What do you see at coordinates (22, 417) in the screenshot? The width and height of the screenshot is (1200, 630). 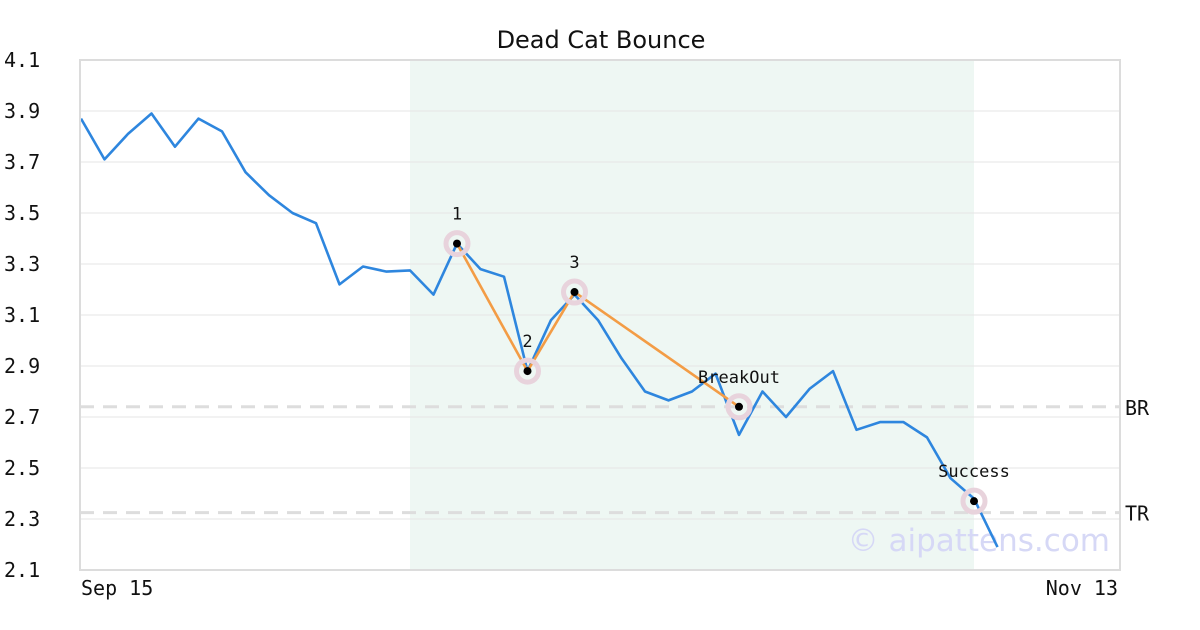 I see `y-tick-label: 2.7` at bounding box center [22, 417].